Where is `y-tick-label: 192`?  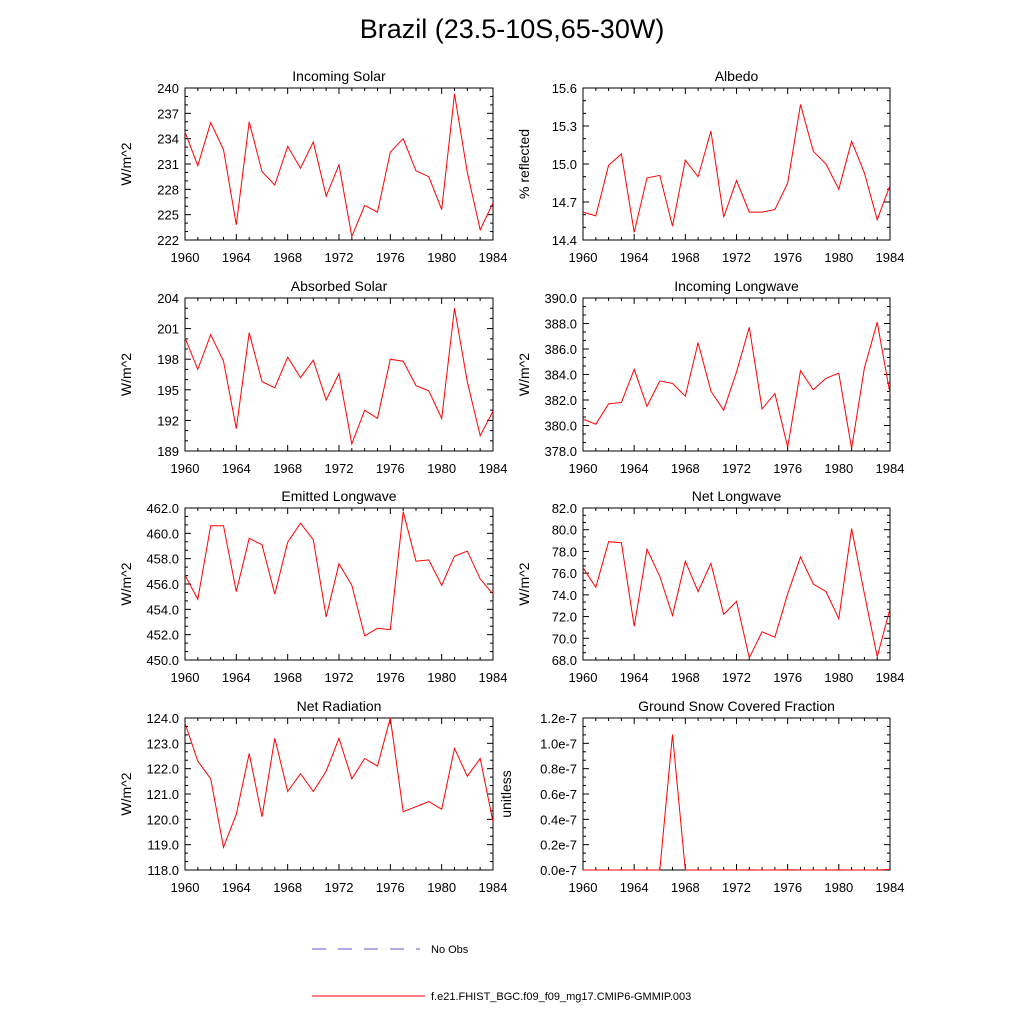 y-tick-label: 192 is located at coordinates (168, 420).